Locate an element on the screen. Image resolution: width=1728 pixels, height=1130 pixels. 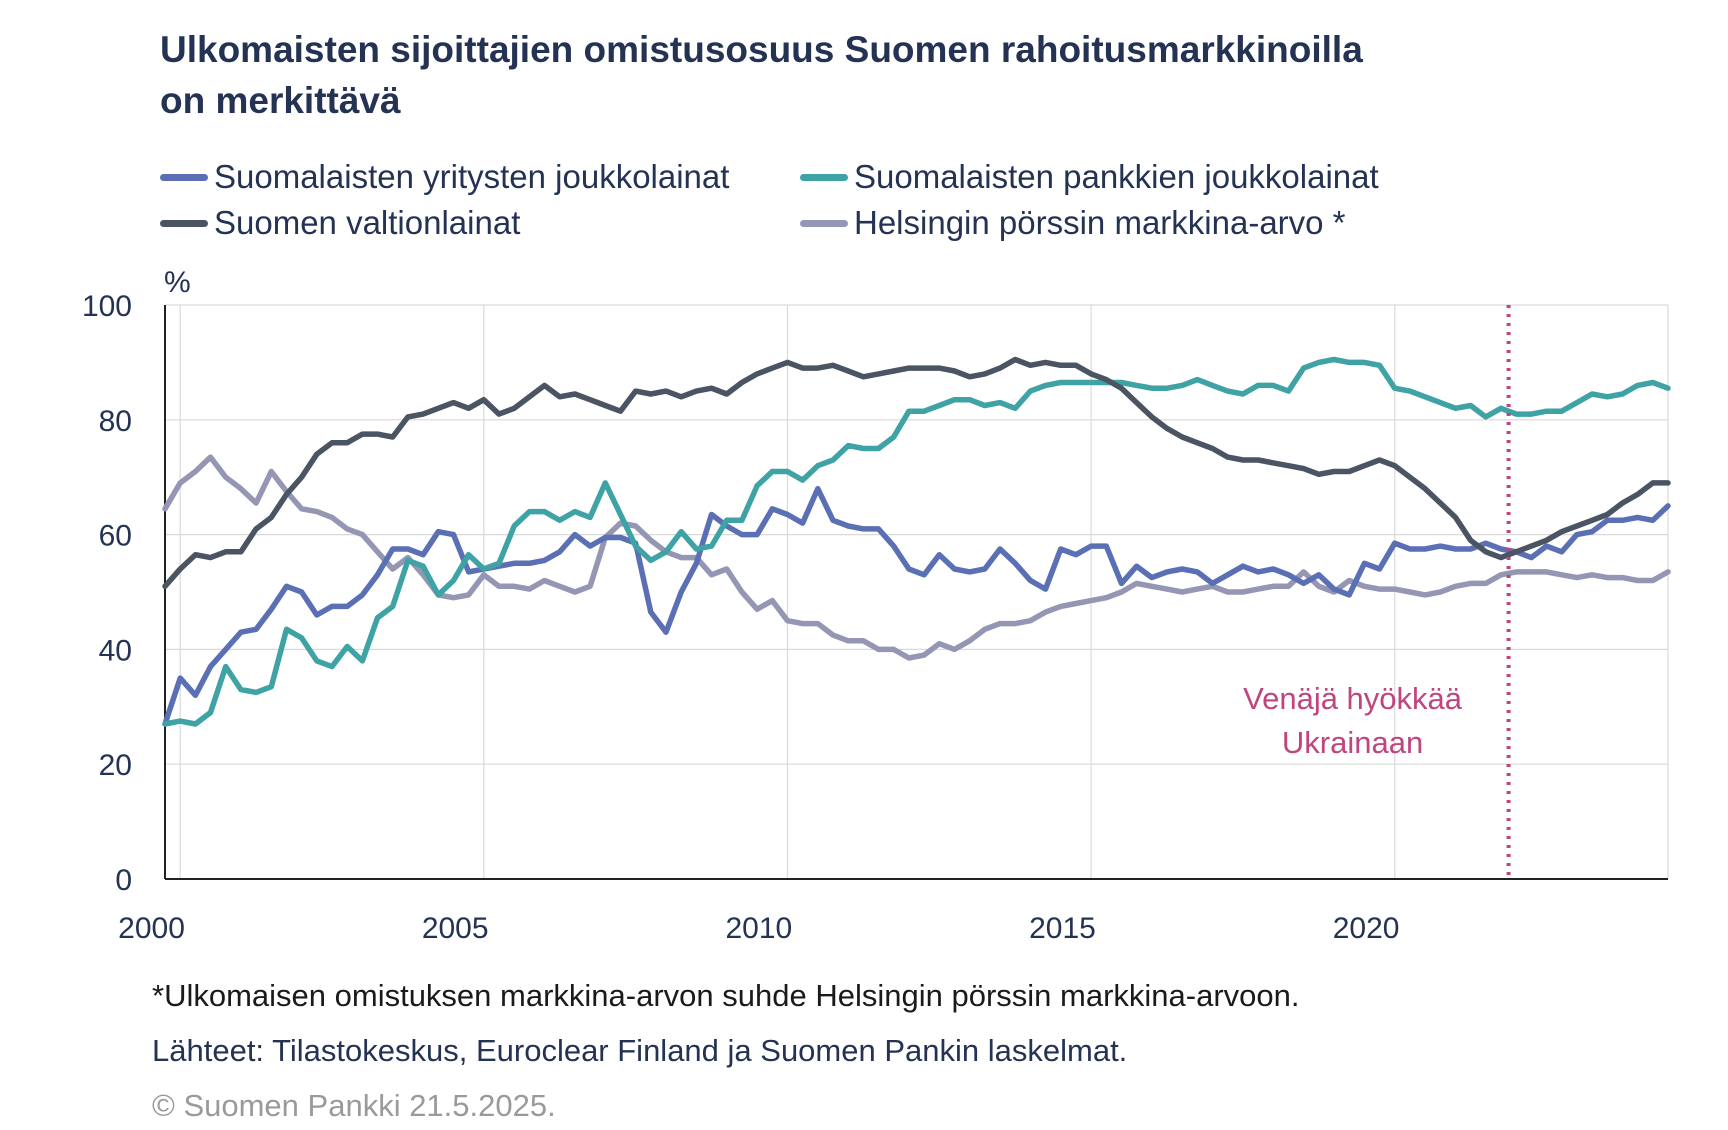
x-tick-label-2020: 2020 is located at coordinates (1366, 928).